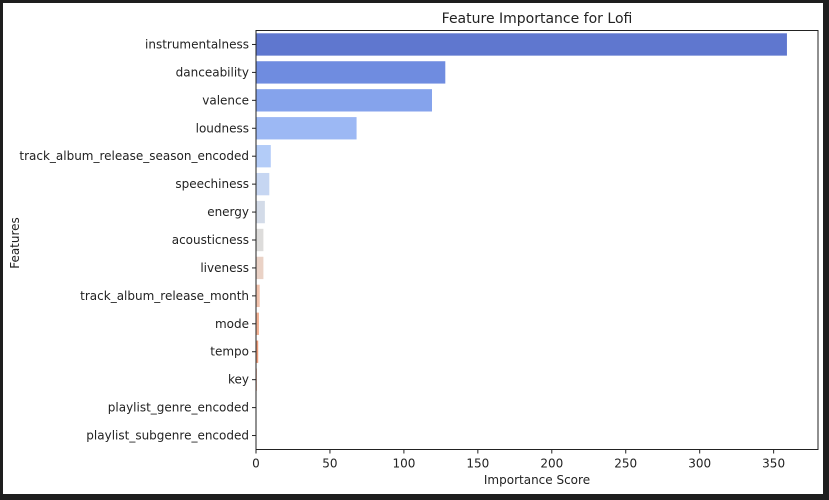 Image resolution: width=829 pixels, height=500 pixels. I want to click on bar-loudness, so click(306, 128).